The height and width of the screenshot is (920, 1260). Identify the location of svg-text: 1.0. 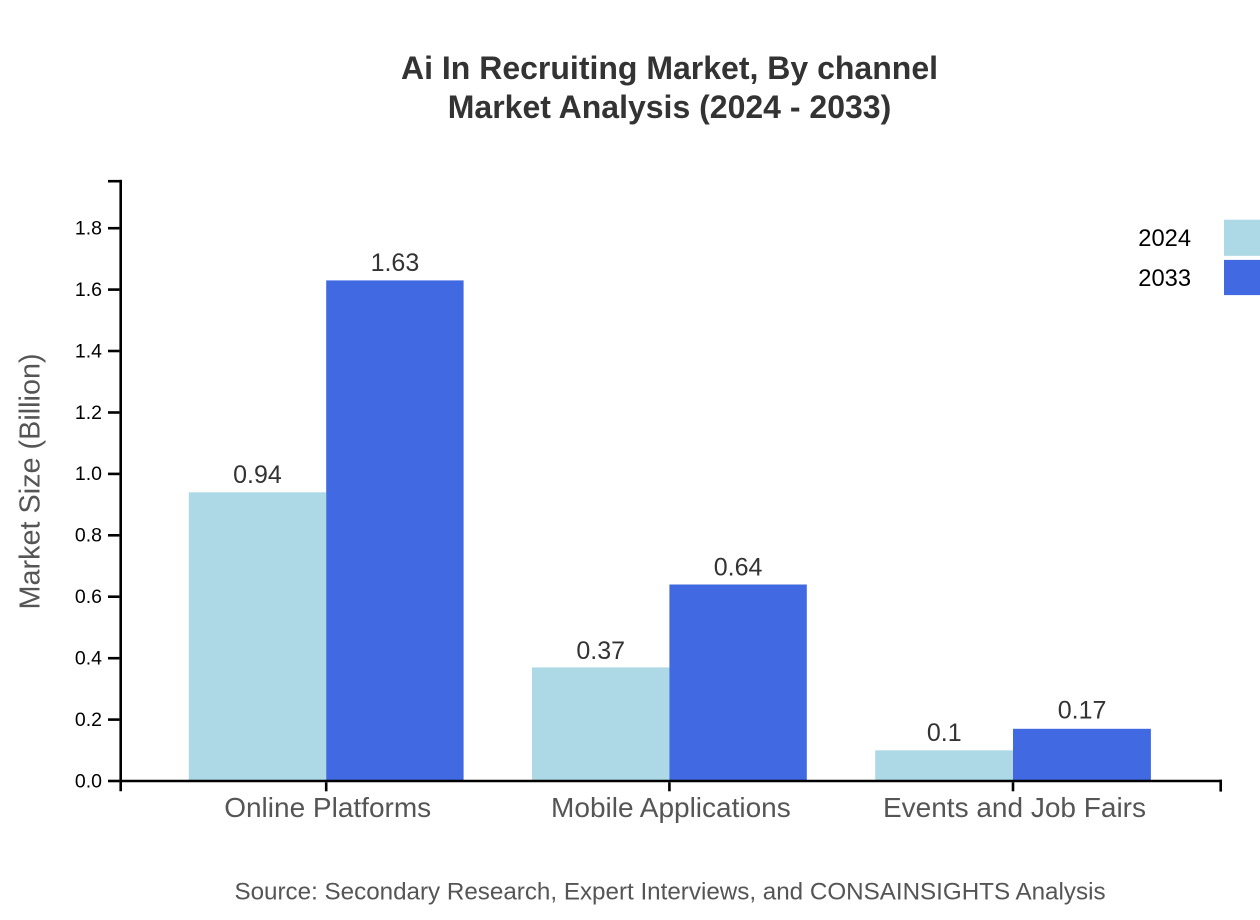
(88, 474).